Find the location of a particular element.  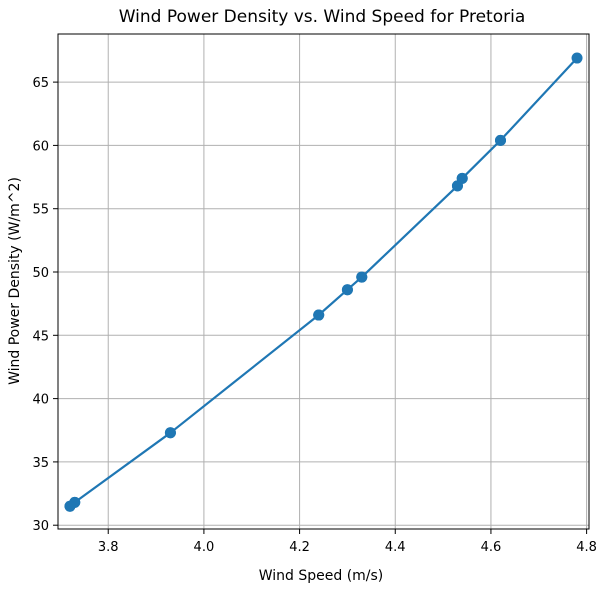

y-axis-label: Wind Power Density (W/m^2) is located at coordinates (15, 281).